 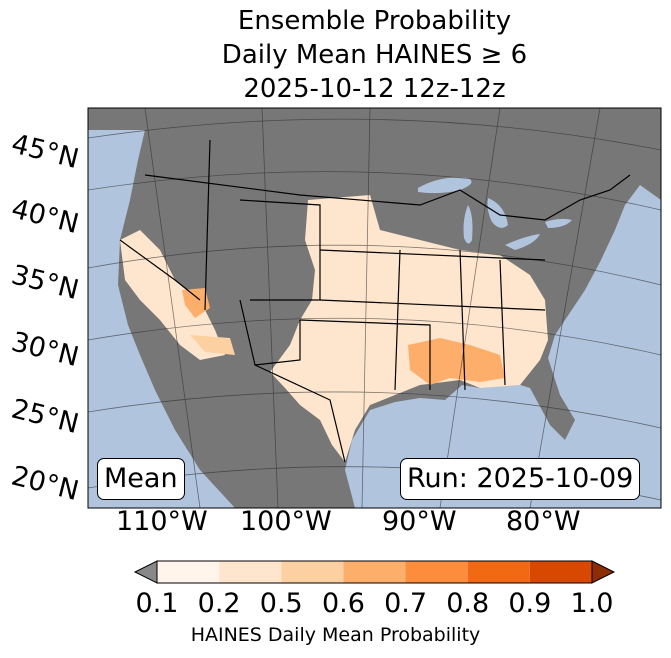 What do you see at coordinates (335, 635) in the screenshot?
I see `colorbar-label: HAINES Daily Mean Probability` at bounding box center [335, 635].